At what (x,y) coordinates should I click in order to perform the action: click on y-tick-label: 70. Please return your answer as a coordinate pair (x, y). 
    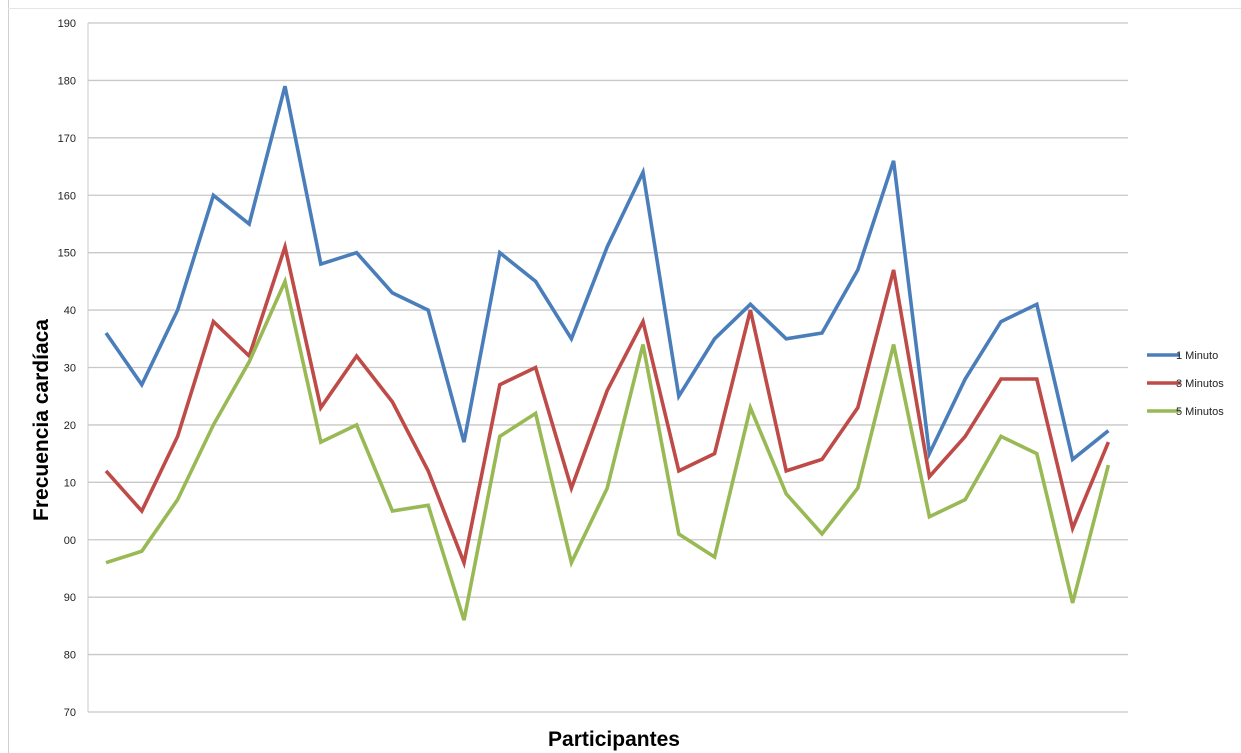
    Looking at the image, I should click on (70, 713).